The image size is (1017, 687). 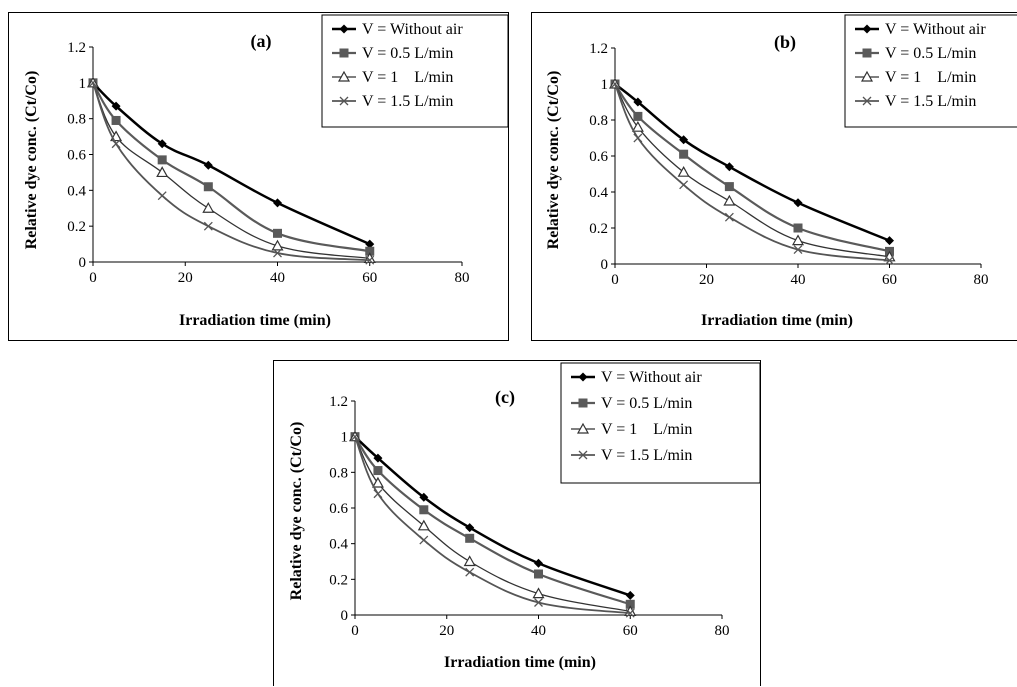 I want to click on y-tick-label: 0.4, so click(x=598, y=193).